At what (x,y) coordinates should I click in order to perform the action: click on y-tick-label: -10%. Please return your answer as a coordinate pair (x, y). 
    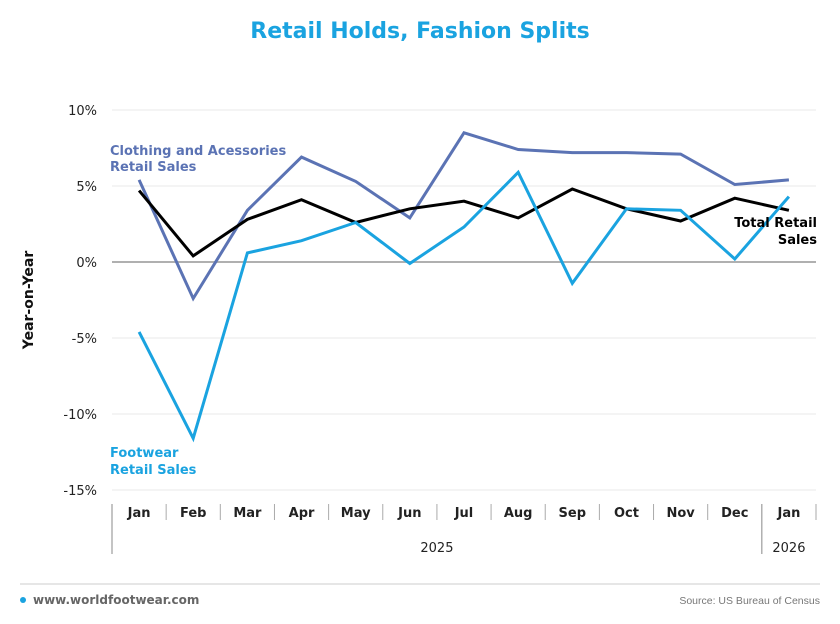
    Looking at the image, I should click on (80, 415).